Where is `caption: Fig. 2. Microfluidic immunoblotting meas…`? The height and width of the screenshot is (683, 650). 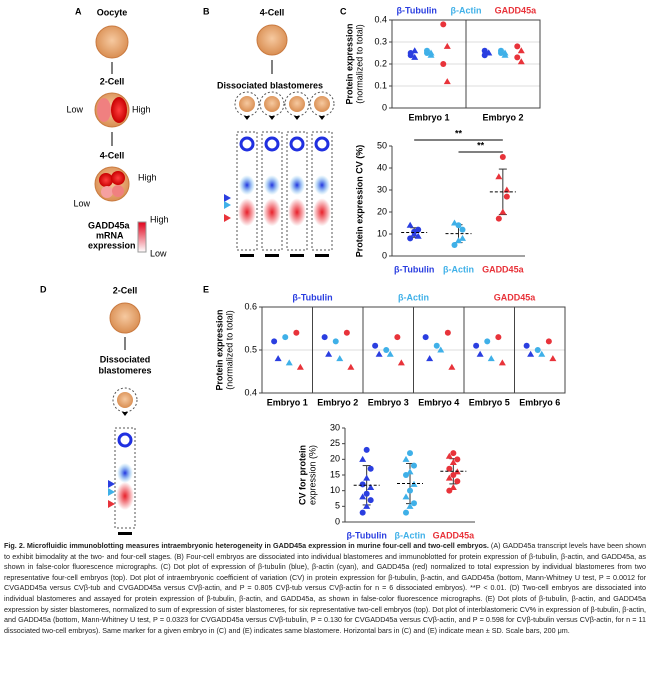 caption: Fig. 2. Microfluidic immunoblotting meas… is located at coordinates (325, 588).